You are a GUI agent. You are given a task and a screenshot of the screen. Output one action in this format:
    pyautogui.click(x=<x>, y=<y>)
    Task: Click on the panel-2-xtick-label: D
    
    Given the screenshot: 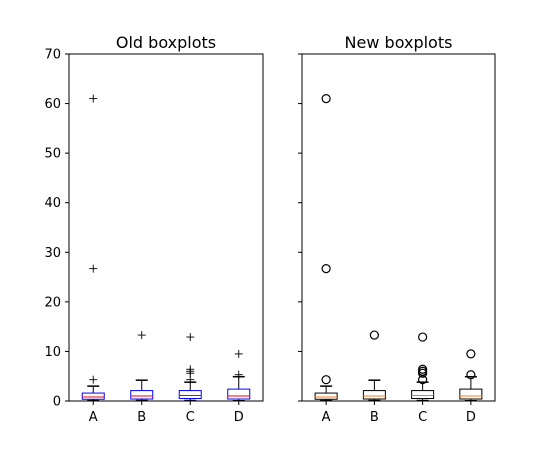 What is the action you would take?
    pyautogui.click(x=471, y=417)
    